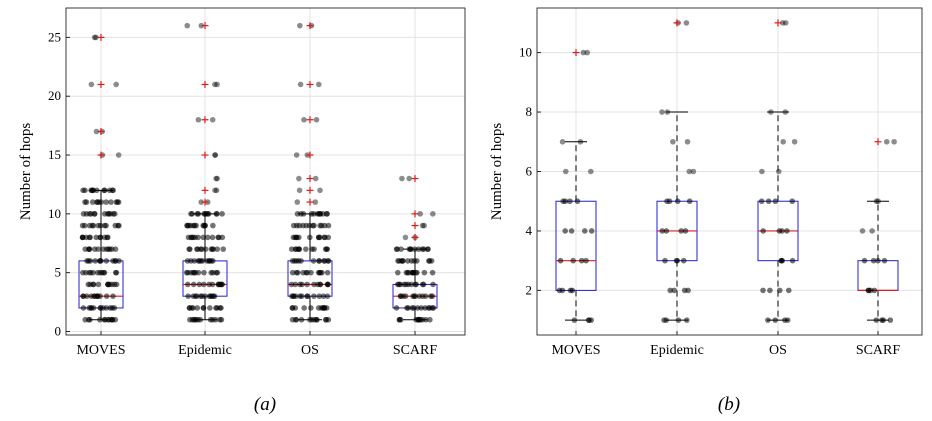  What do you see at coordinates (54, 154) in the screenshot?
I see `y-tick-label: 15` at bounding box center [54, 154].